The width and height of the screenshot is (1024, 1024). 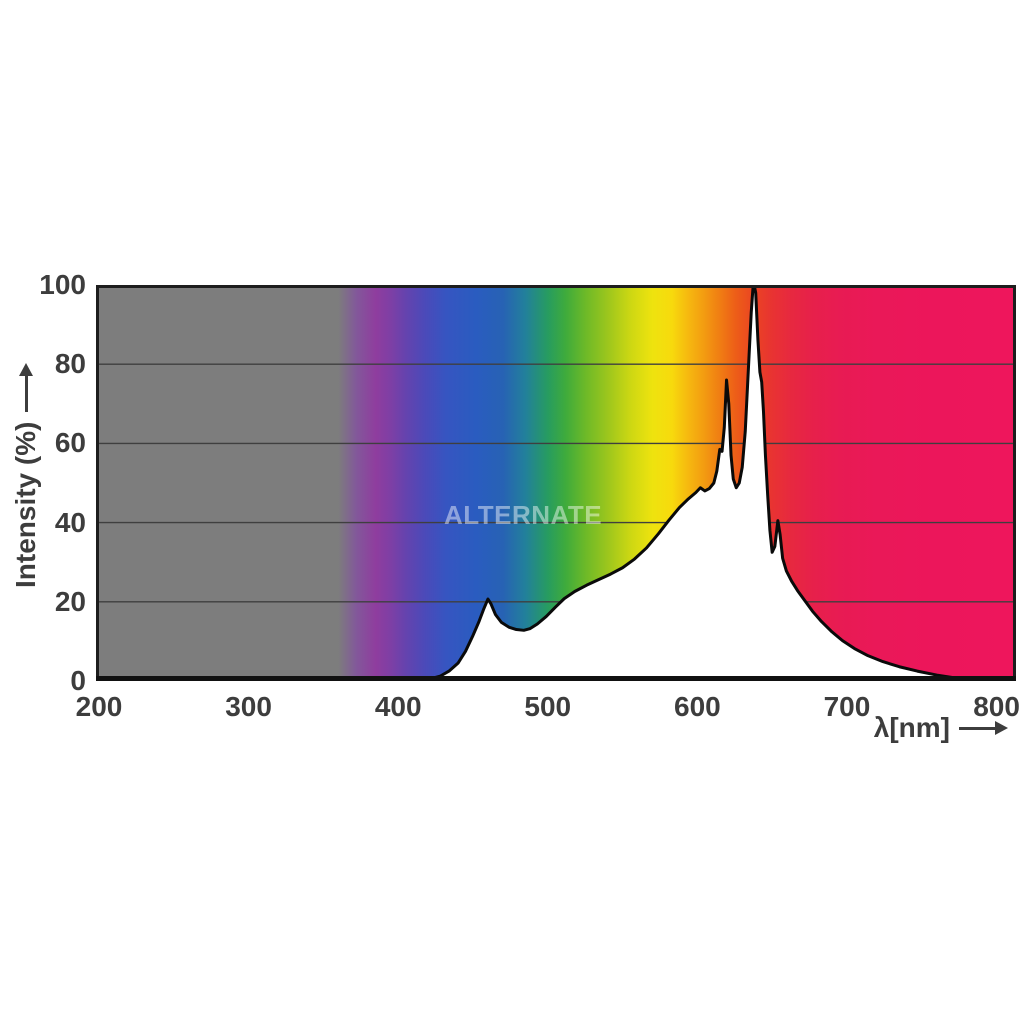 What do you see at coordinates (248, 706) in the screenshot?
I see `x-tick-label-300: 300` at bounding box center [248, 706].